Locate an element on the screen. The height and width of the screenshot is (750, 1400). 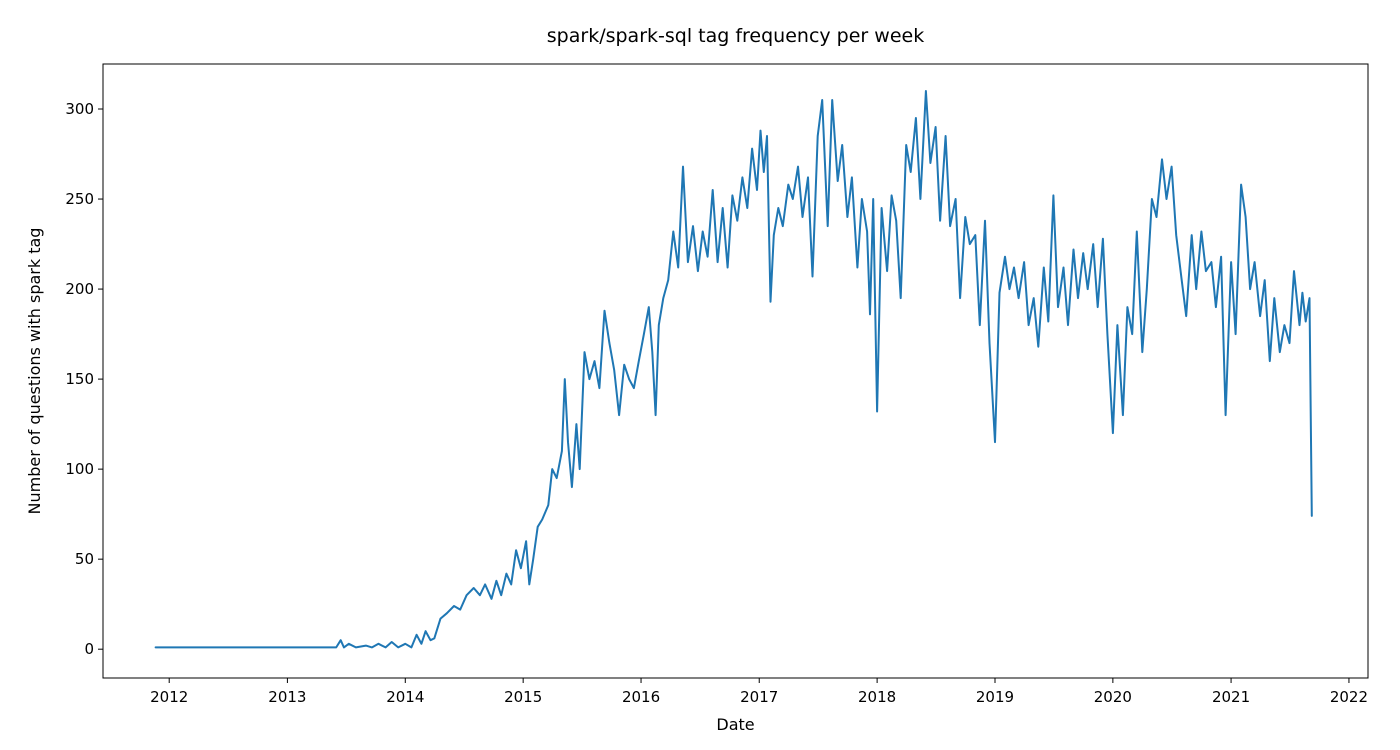
x-tick-label: 2020 is located at coordinates (1113, 697).